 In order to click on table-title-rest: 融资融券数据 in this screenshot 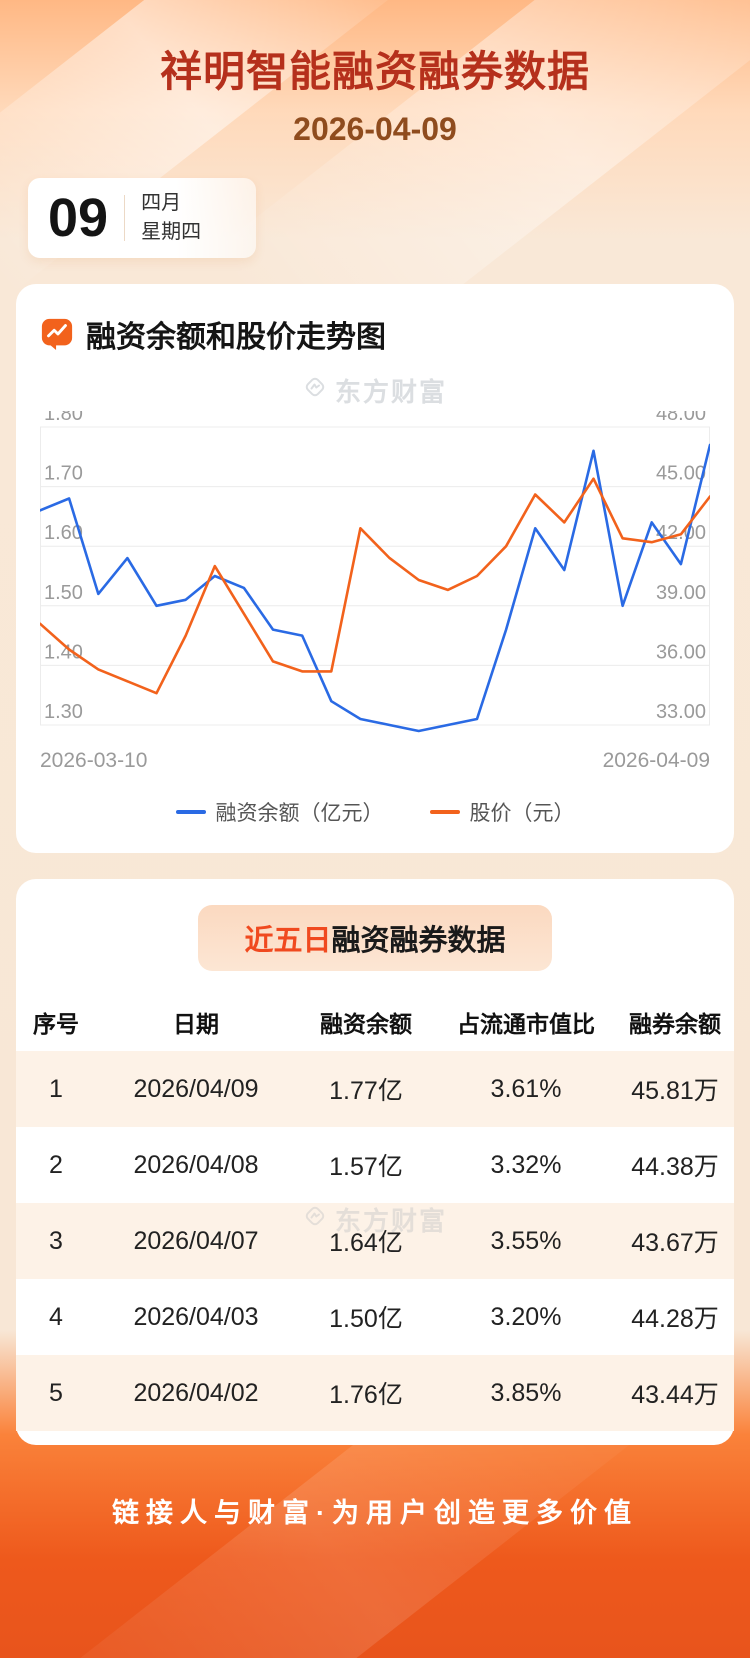, I will do `click(418, 941)`.